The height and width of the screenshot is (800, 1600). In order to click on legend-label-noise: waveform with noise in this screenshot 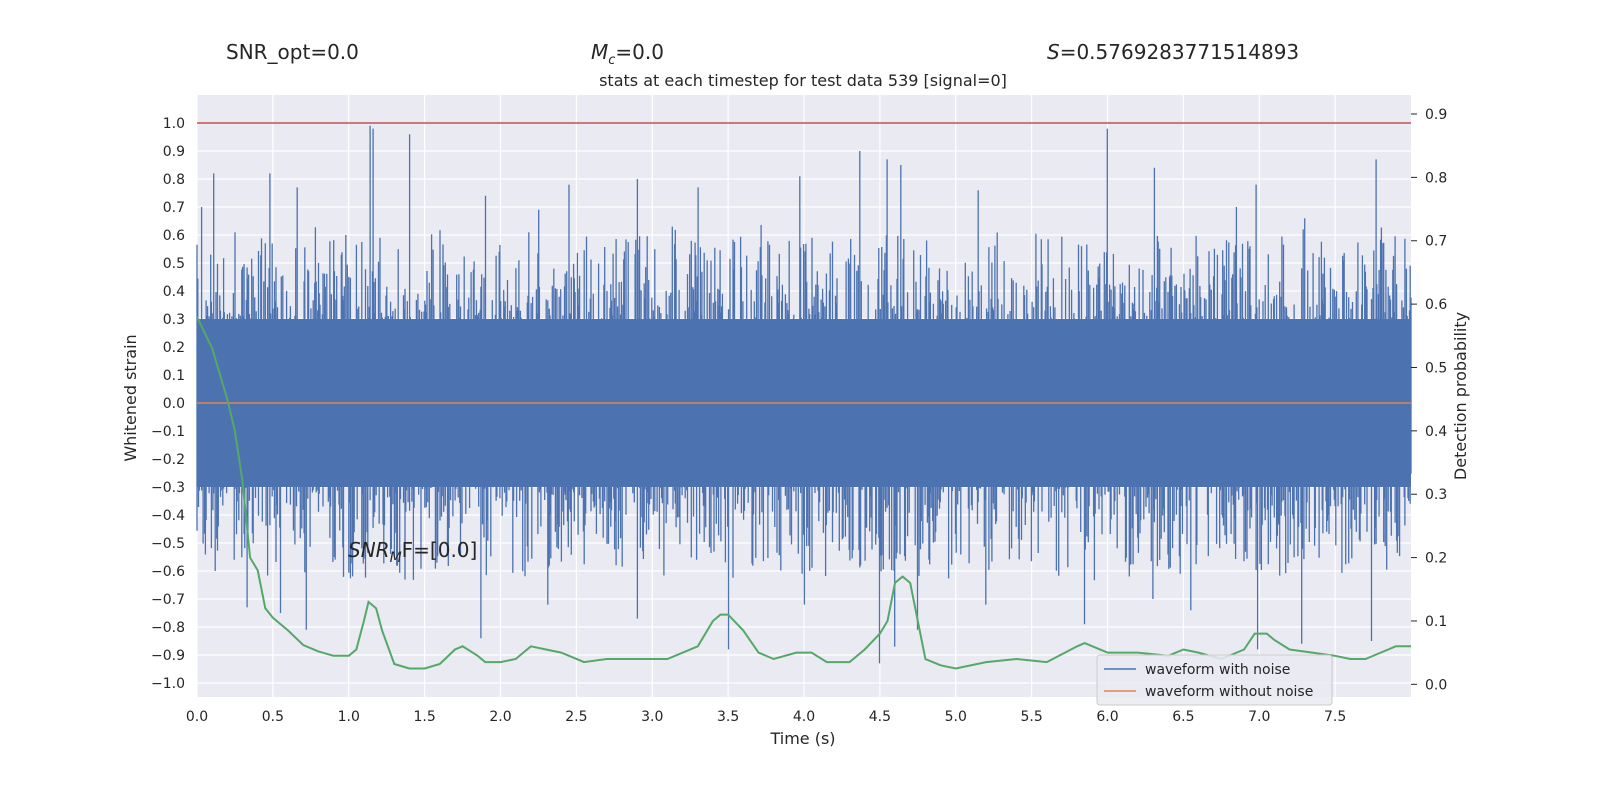, I will do `click(1217, 670)`.